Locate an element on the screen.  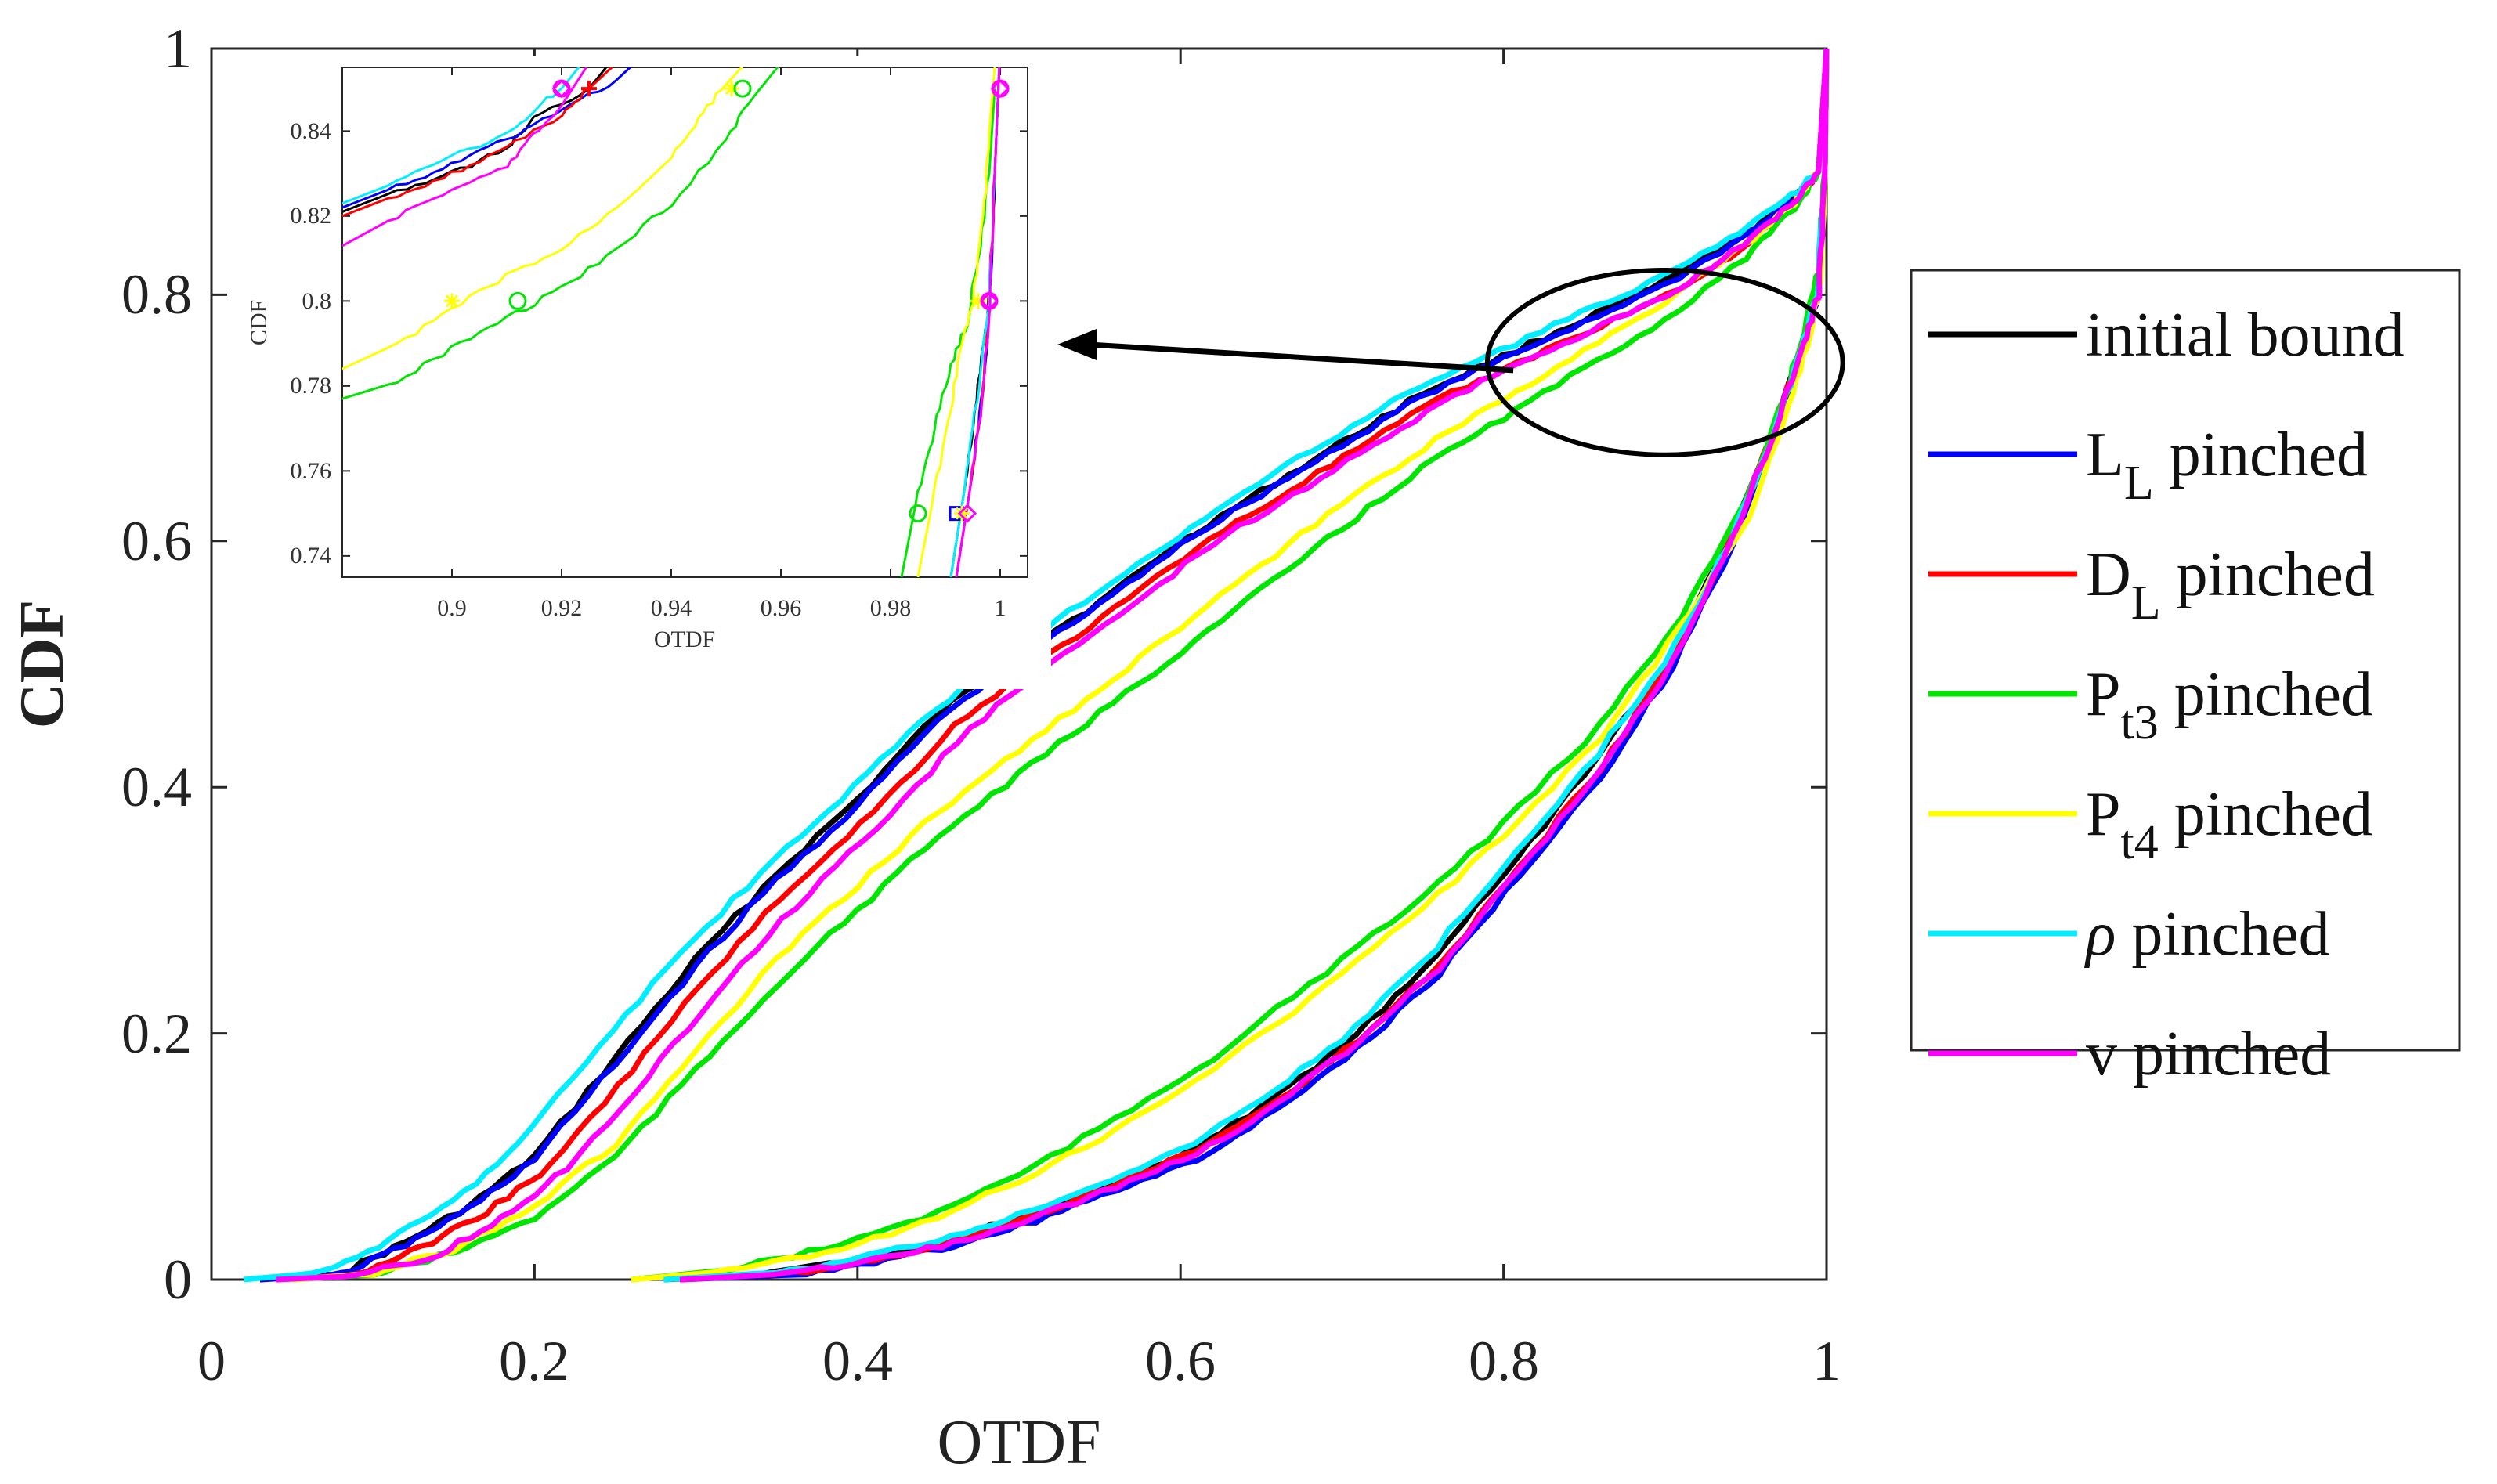
inset-plot-area is located at coordinates (685, 322).